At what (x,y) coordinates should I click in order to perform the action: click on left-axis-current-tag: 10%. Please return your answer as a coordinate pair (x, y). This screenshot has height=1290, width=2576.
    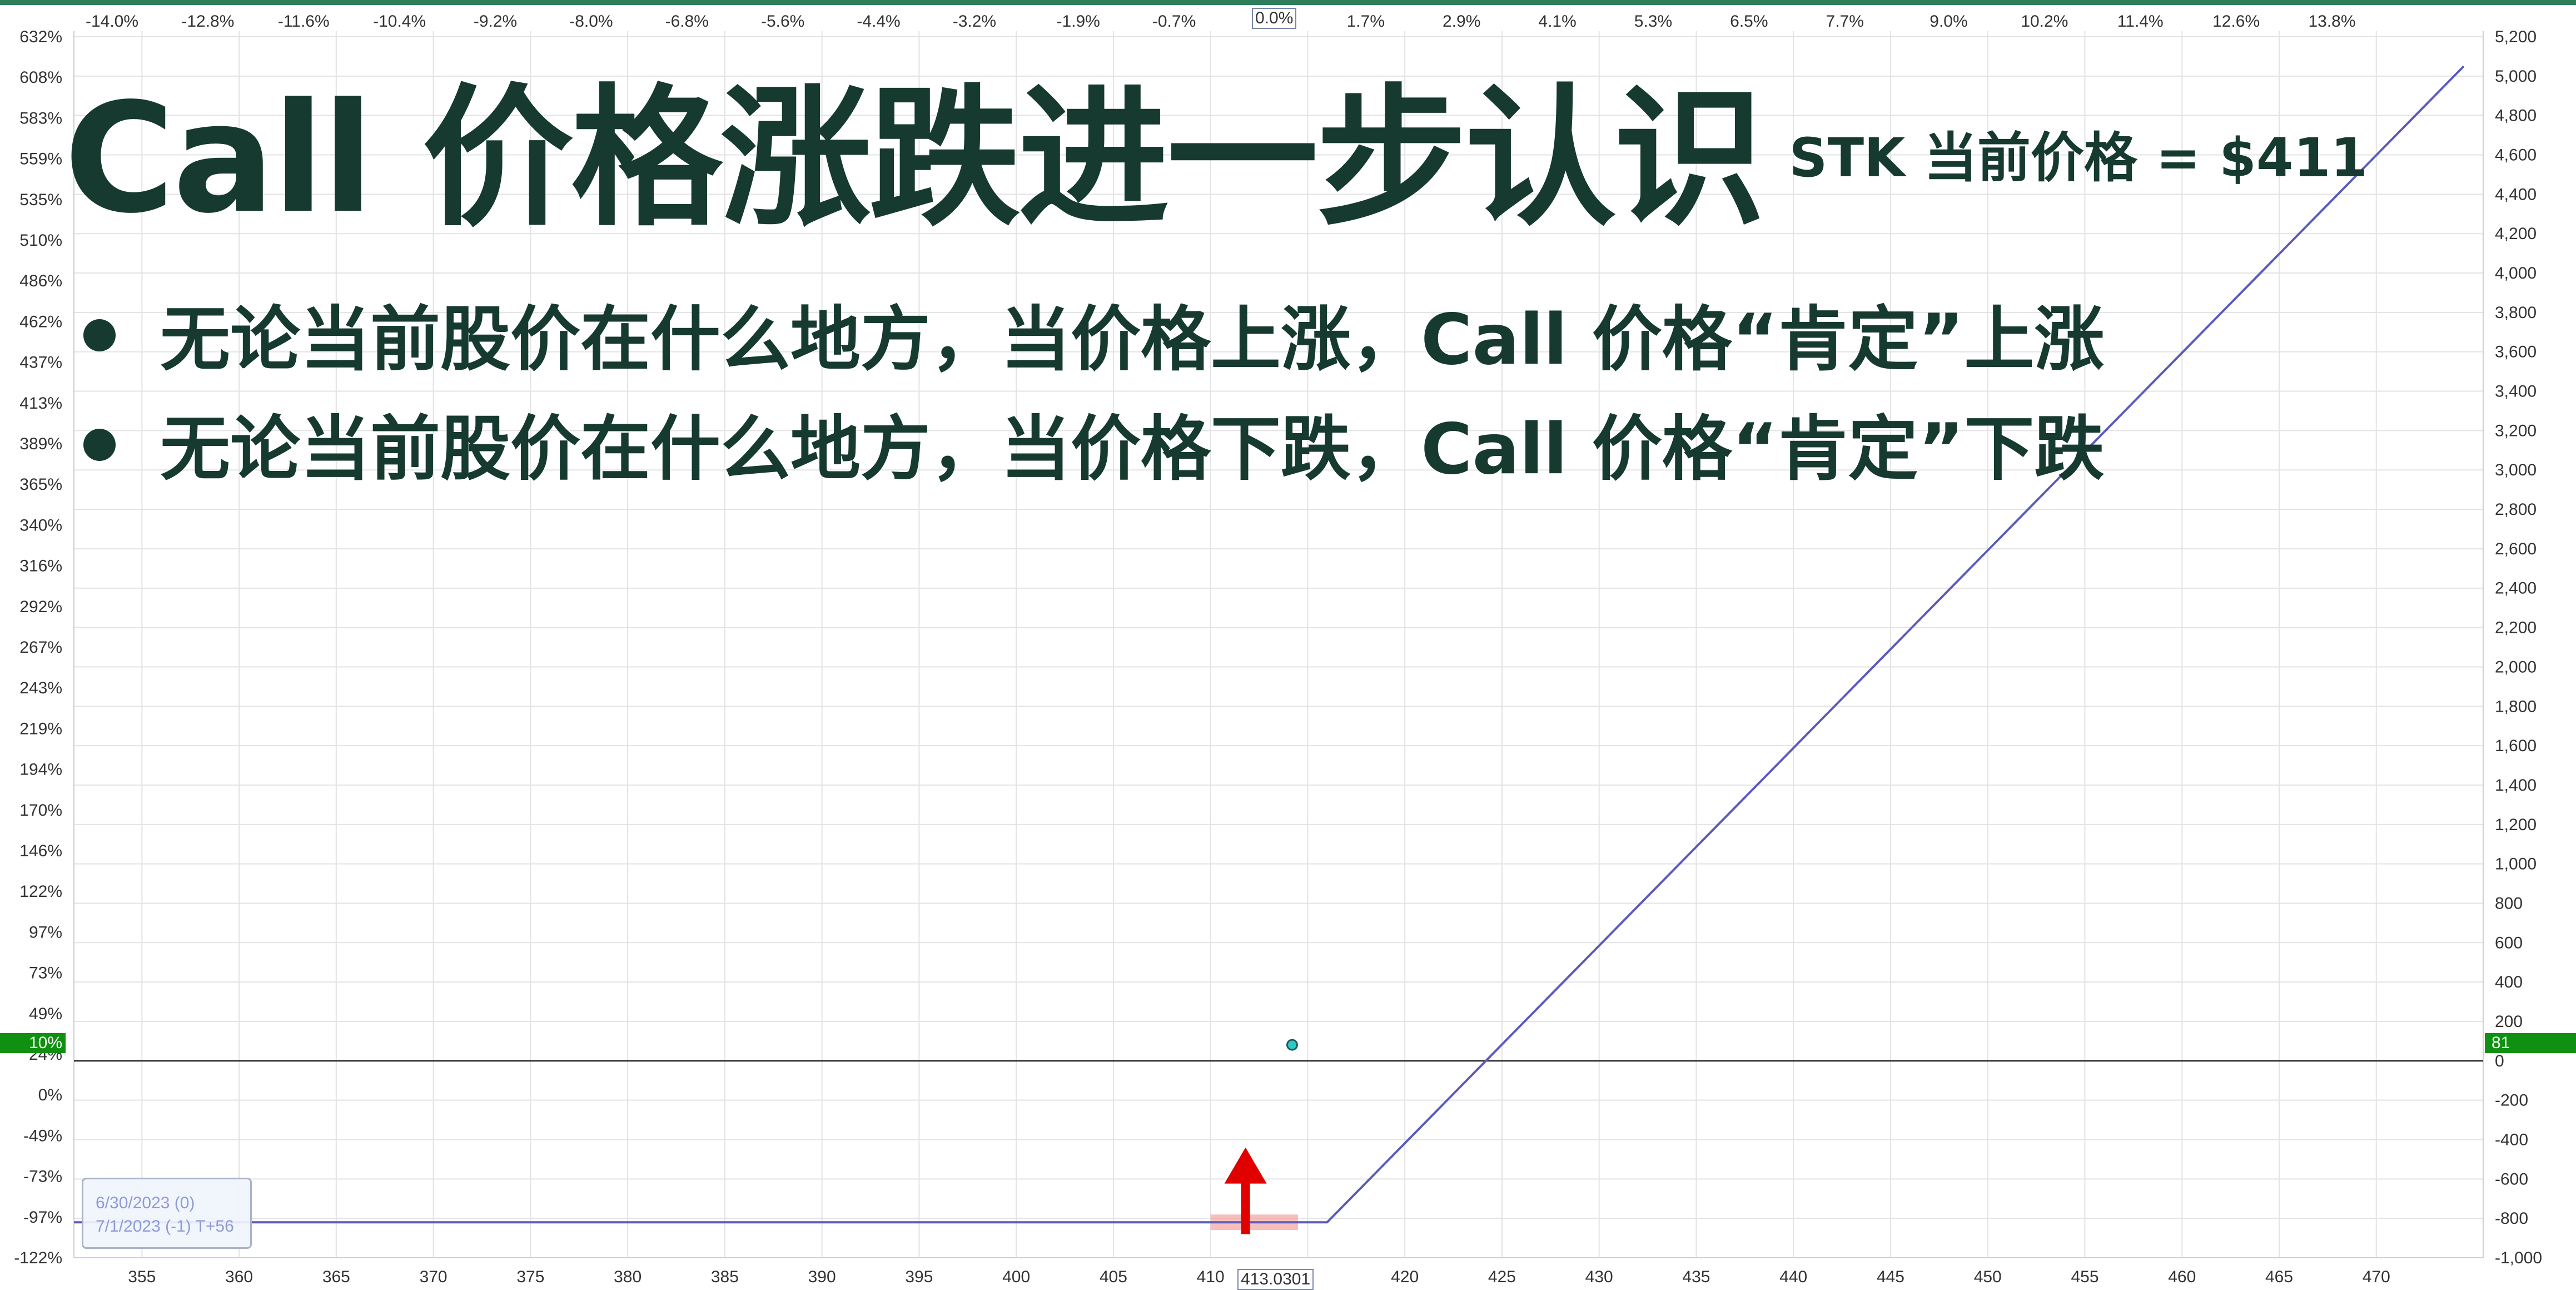
    Looking at the image, I should click on (33, 1043).